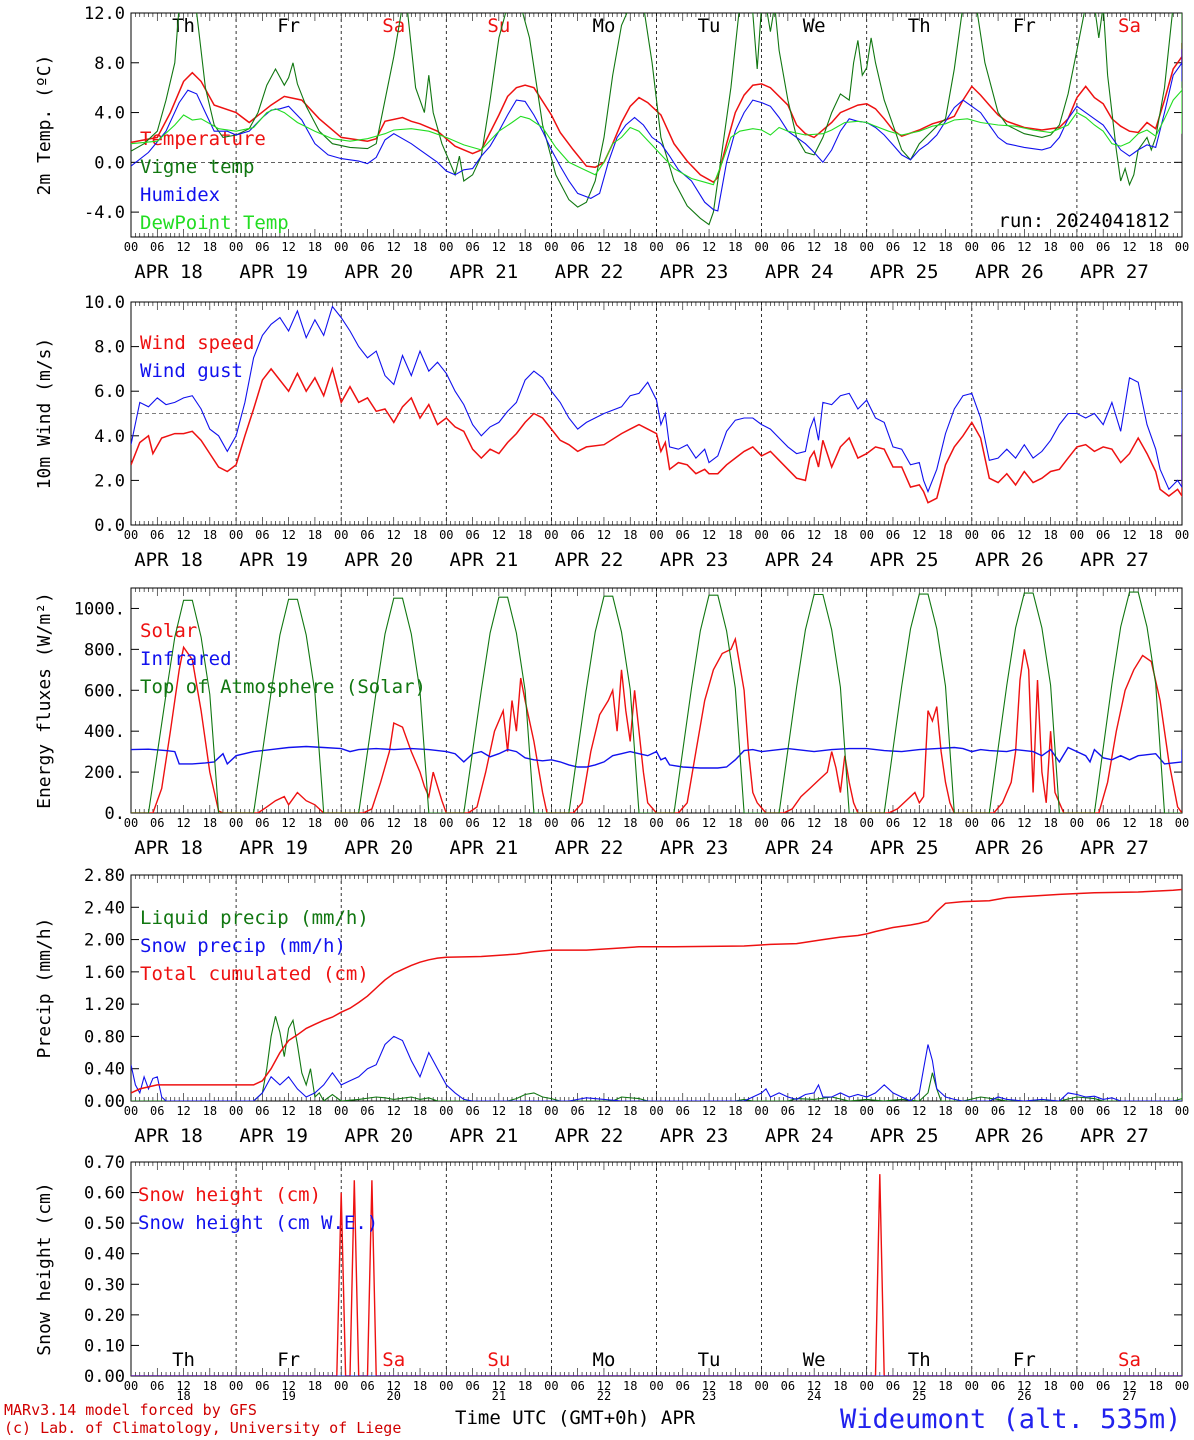 The width and height of the screenshot is (1194, 1440). Describe the element at coordinates (104, 691) in the screenshot. I see `y-tick-label: 600.` at that location.